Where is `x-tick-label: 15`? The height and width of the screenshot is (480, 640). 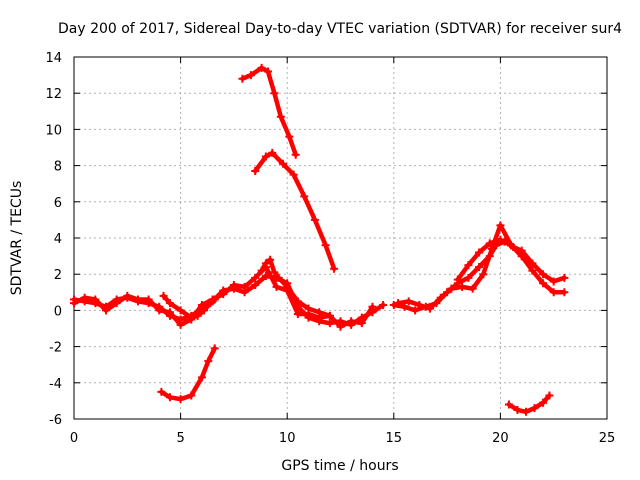 x-tick-label: 15 is located at coordinates (394, 438).